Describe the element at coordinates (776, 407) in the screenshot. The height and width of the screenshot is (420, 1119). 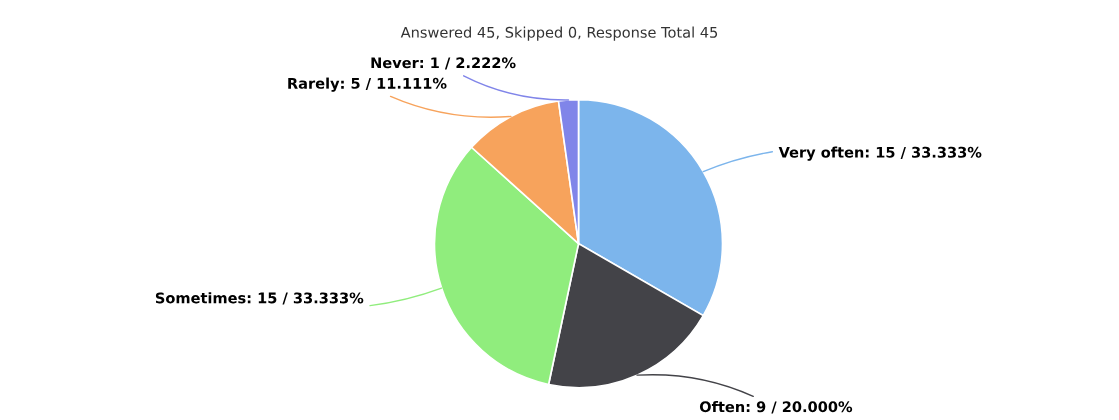
I see `slice-label: Often: 9 / 20.000%` at that location.